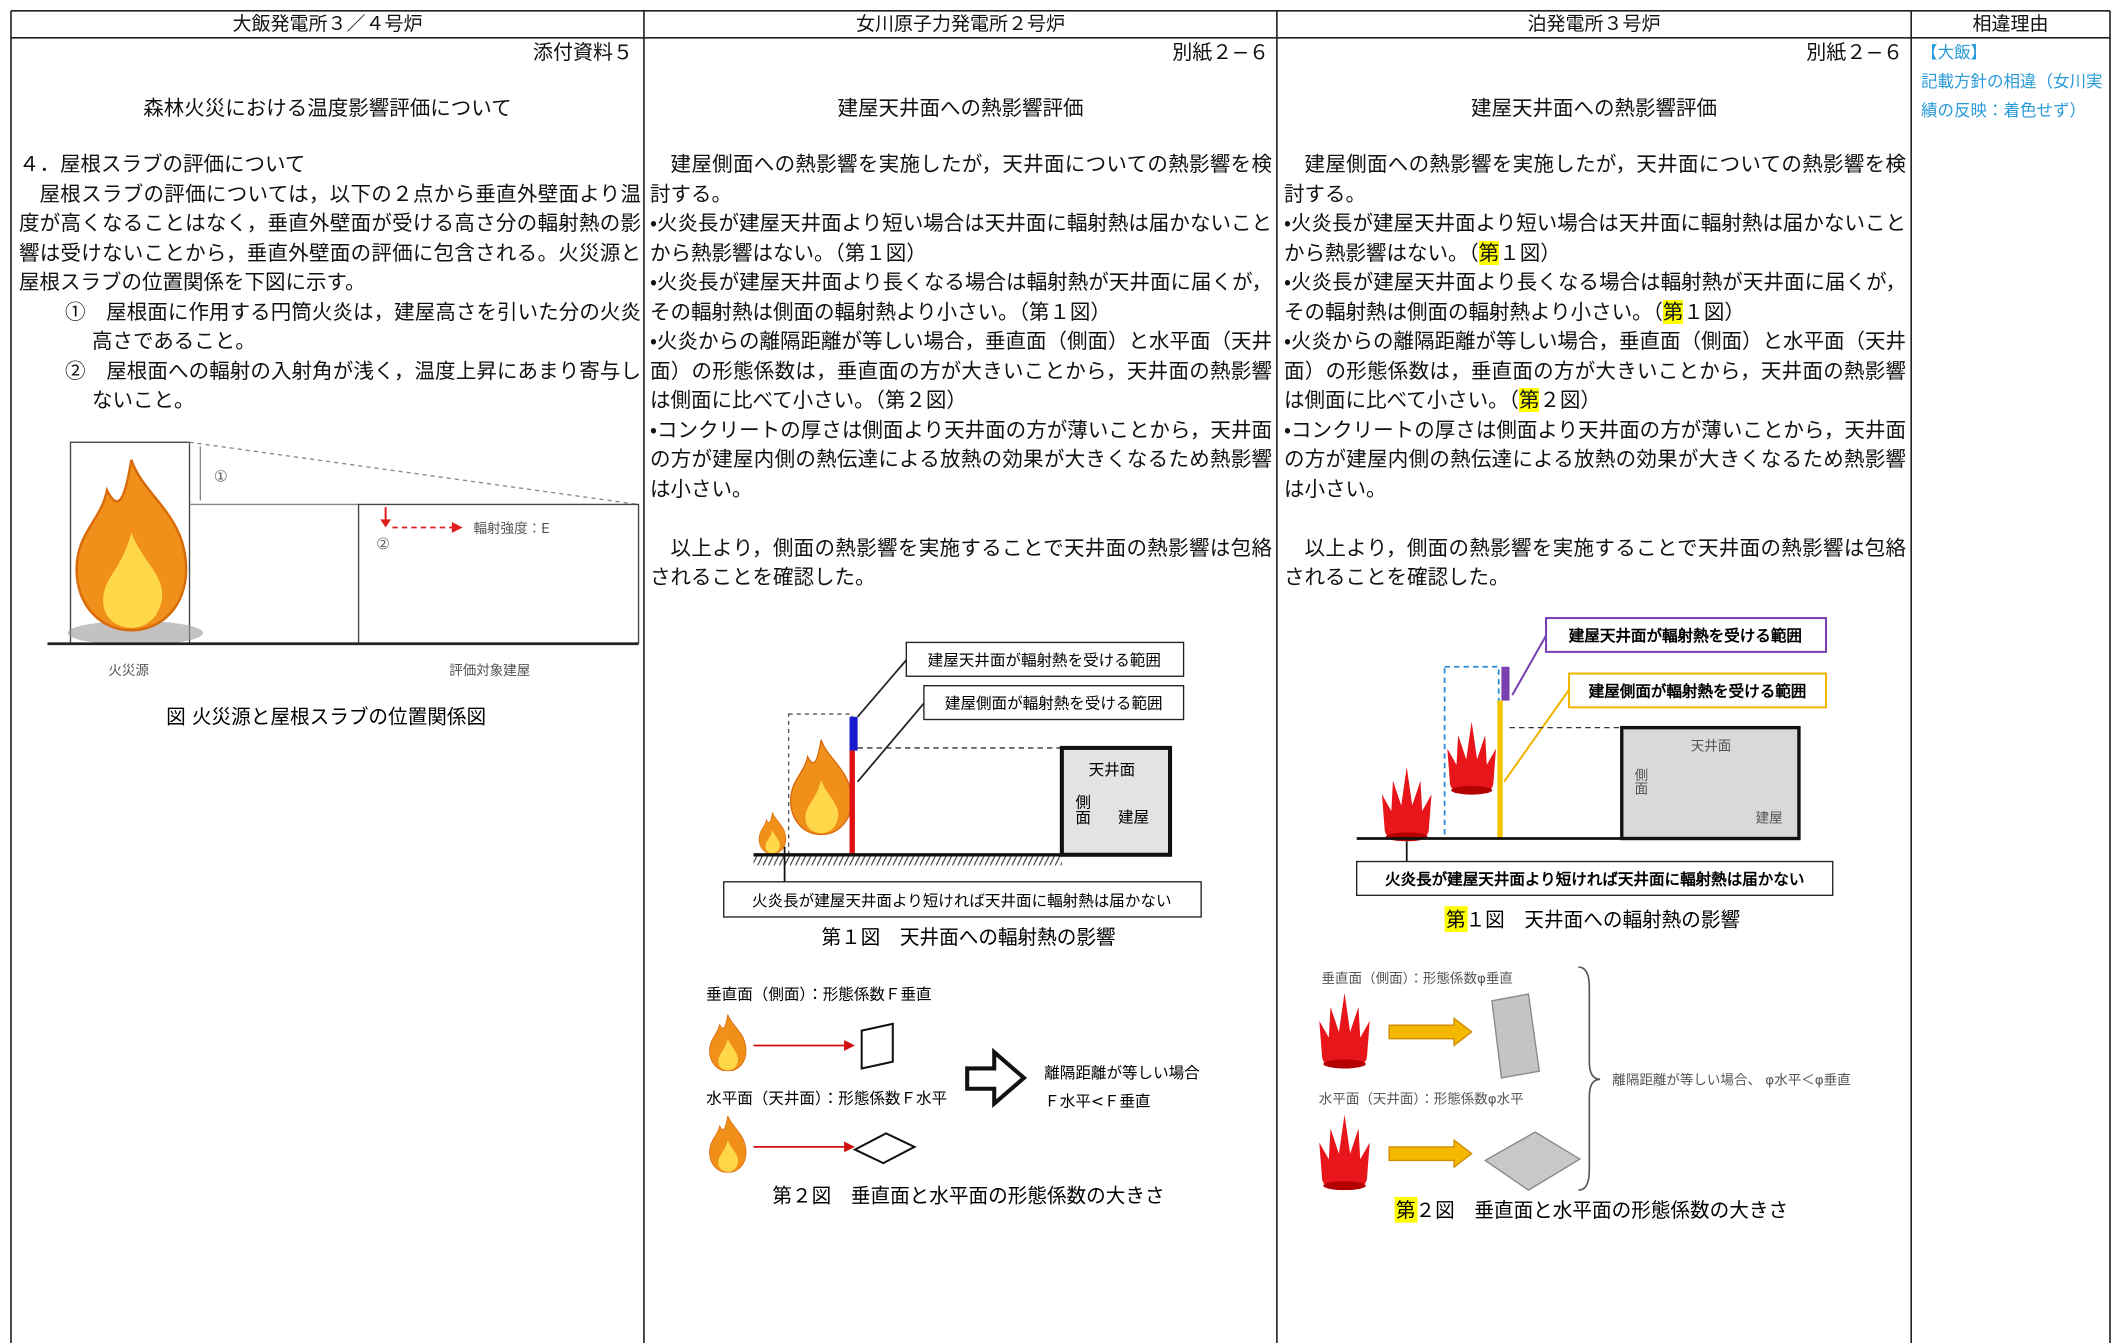 The height and width of the screenshot is (1343, 2121). What do you see at coordinates (1731, 1080) in the screenshot?
I see `figure-label: 離隔距離が等しい場合、 φ水平＜φ垂直` at bounding box center [1731, 1080].